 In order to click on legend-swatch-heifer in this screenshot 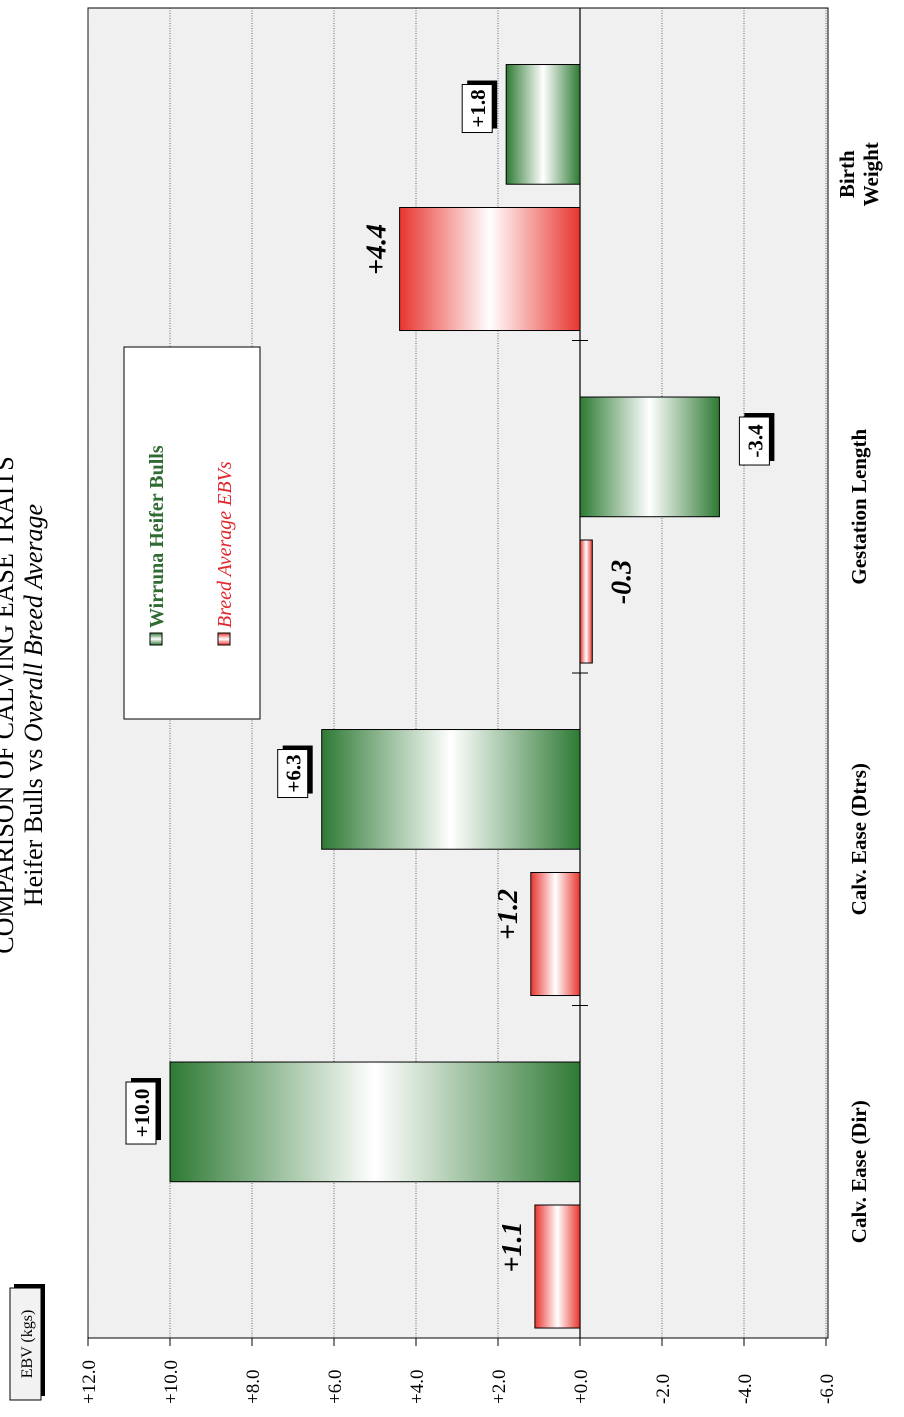, I will do `click(156, 639)`.